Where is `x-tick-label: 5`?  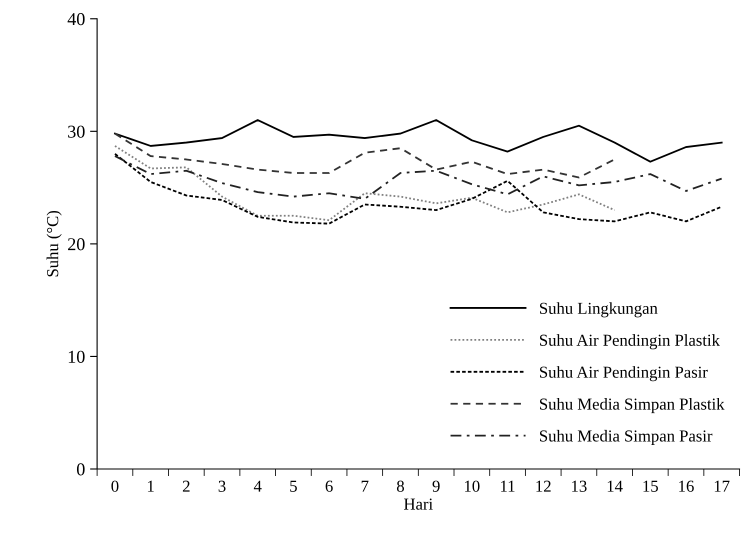 x-tick-label: 5 is located at coordinates (293, 486).